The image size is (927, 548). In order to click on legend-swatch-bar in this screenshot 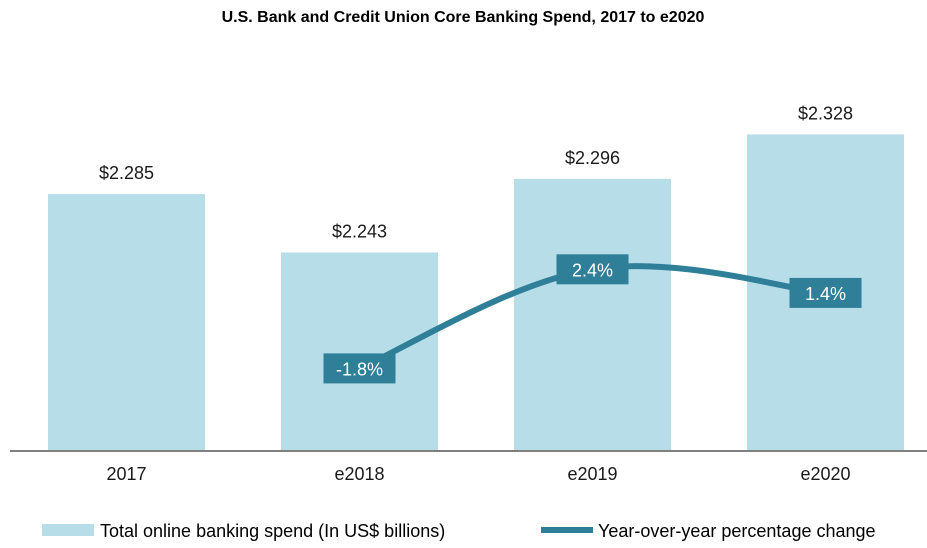, I will do `click(68, 530)`.